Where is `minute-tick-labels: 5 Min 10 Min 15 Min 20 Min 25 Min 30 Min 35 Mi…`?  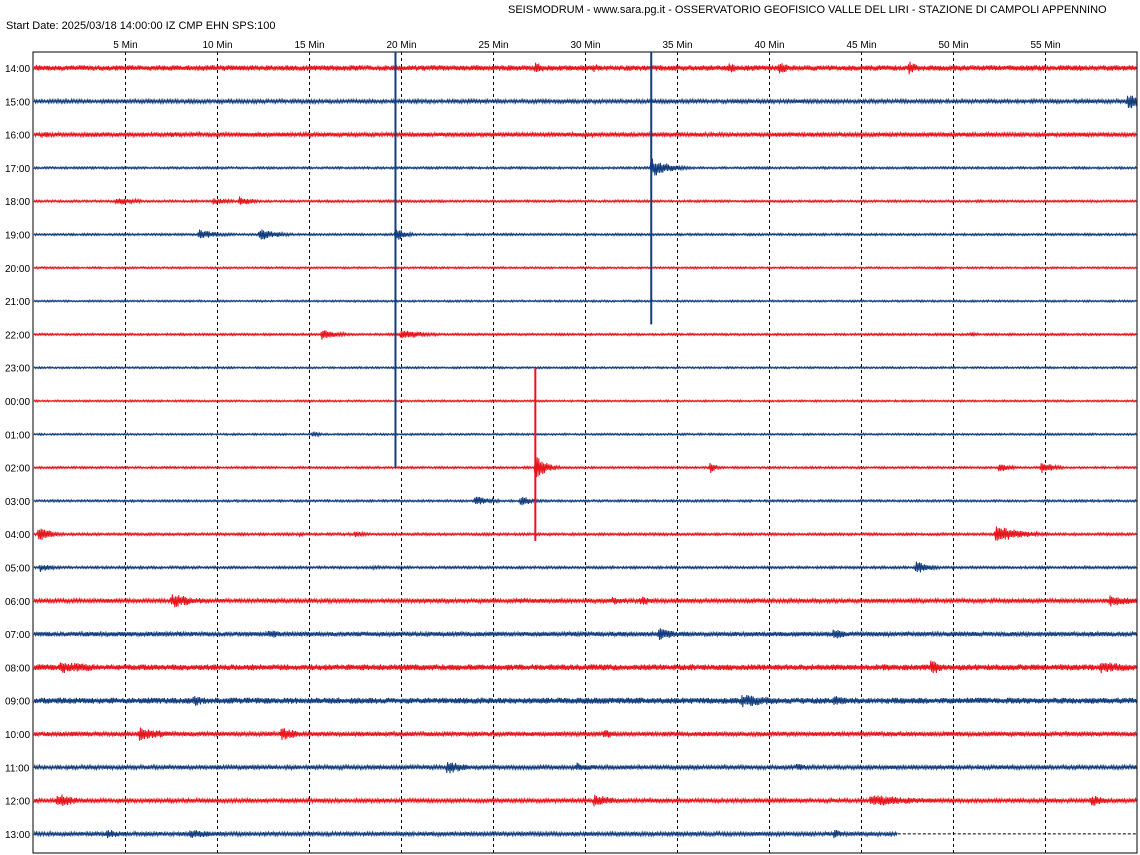
minute-tick-labels: 5 Min 10 Min 15 Min 20 Min 25 Min 30 Min 35 Mi… is located at coordinates (586, 45).